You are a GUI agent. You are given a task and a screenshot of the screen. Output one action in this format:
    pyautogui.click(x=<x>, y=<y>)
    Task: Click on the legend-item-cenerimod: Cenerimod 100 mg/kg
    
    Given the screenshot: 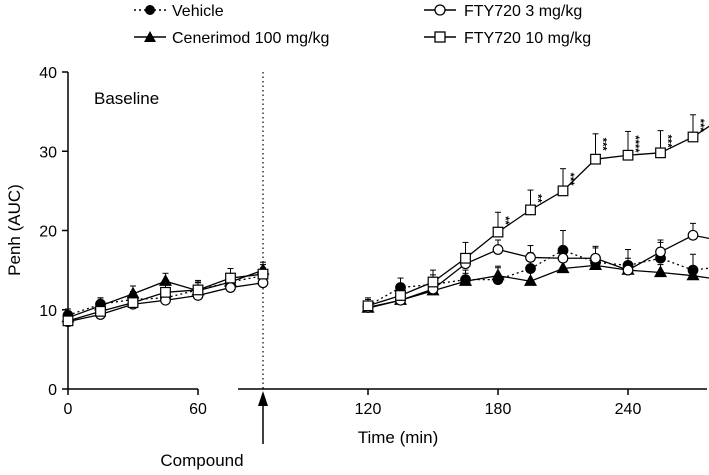 What is the action you would take?
    pyautogui.click(x=231, y=38)
    